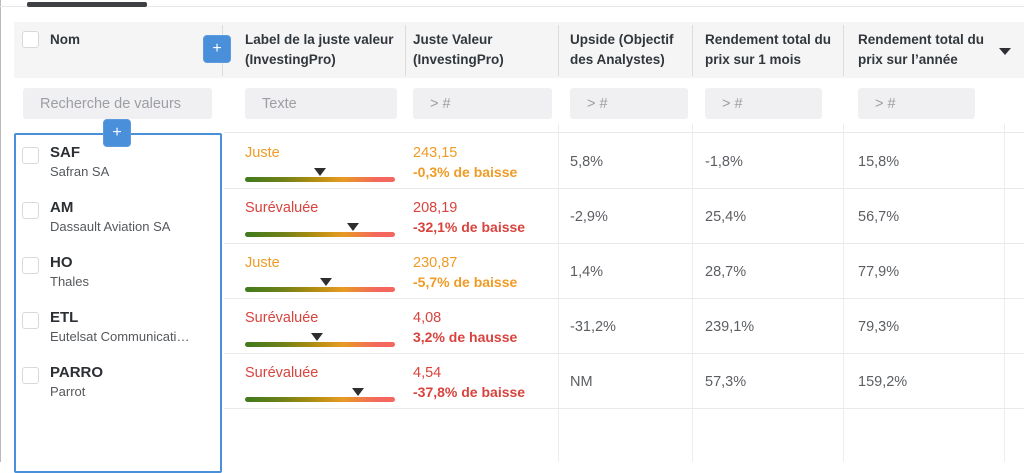 Image resolution: width=1024 pixels, height=473 pixels. I want to click on filter-return-ytd-input, so click(916, 103).